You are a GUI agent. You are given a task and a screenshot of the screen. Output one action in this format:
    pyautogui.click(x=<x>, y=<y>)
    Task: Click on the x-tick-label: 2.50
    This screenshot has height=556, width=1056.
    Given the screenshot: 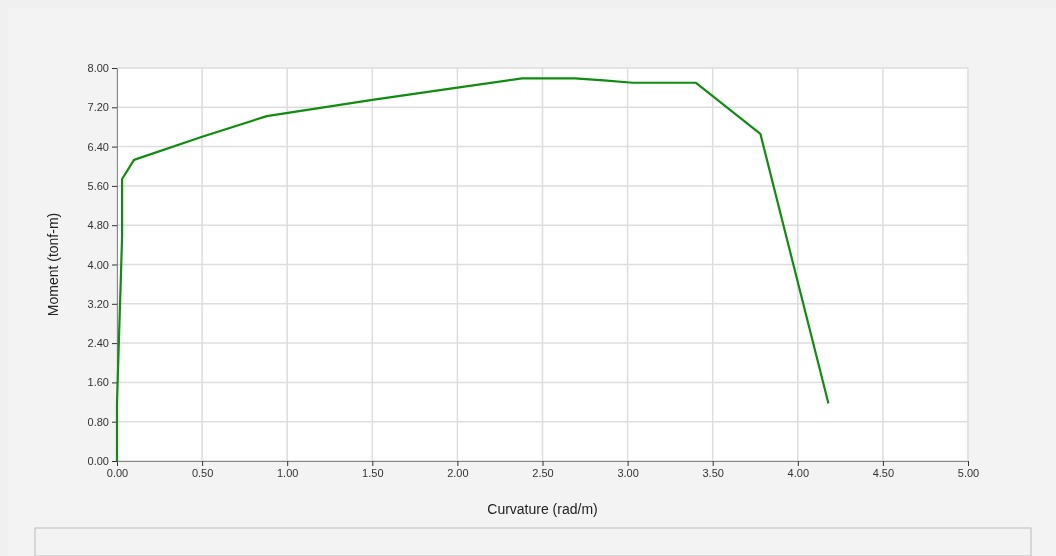 What is the action you would take?
    pyautogui.click(x=543, y=472)
    